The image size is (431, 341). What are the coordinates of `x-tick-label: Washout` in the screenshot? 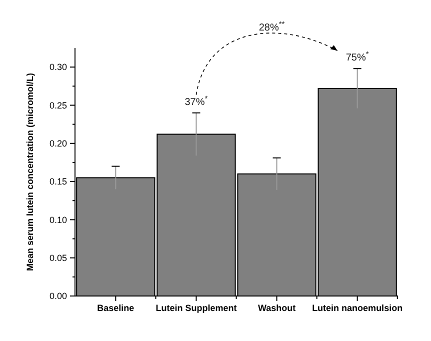 It's located at (277, 308).